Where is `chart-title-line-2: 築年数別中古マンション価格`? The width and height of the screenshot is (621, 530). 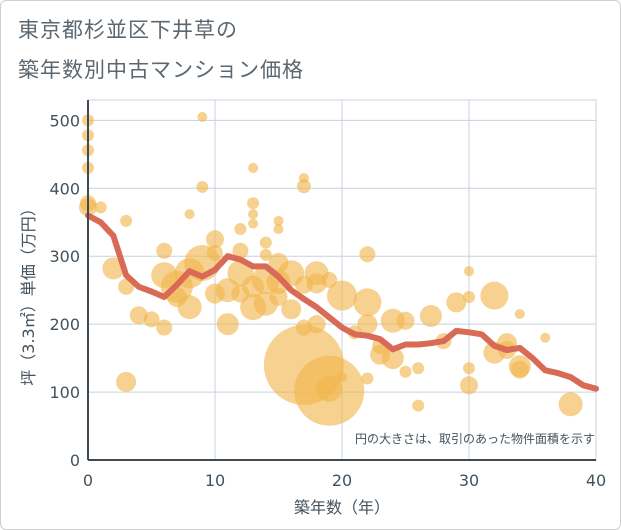 chart-title-line-2: 築年数別中古マンション価格 is located at coordinates (161, 70).